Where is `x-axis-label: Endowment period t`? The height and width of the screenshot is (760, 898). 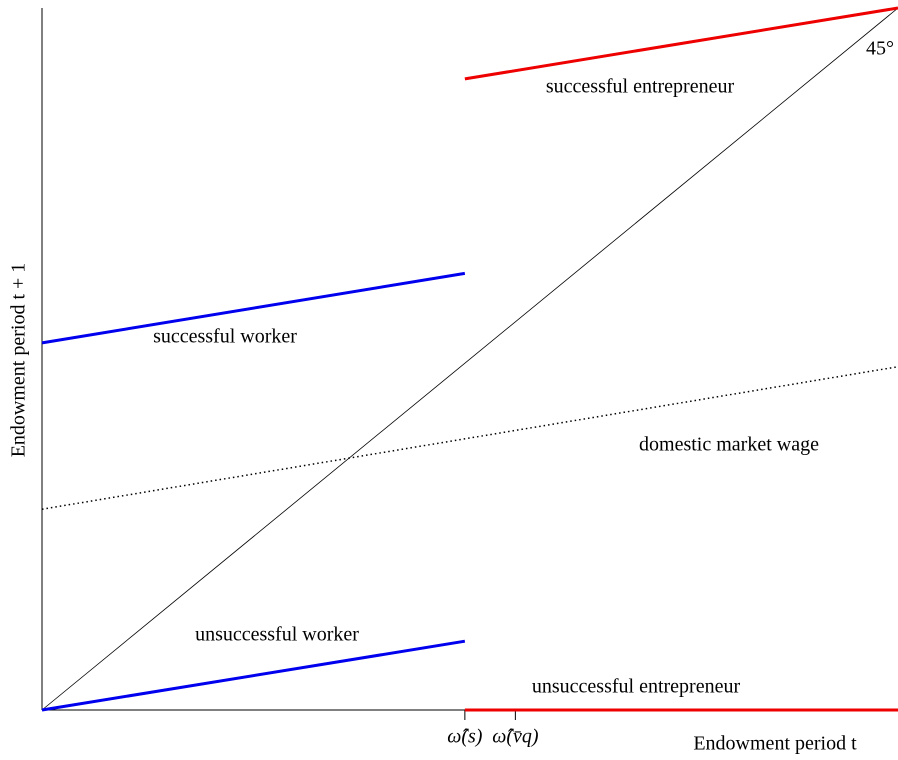 x-axis-label: Endowment period t is located at coordinates (775, 744).